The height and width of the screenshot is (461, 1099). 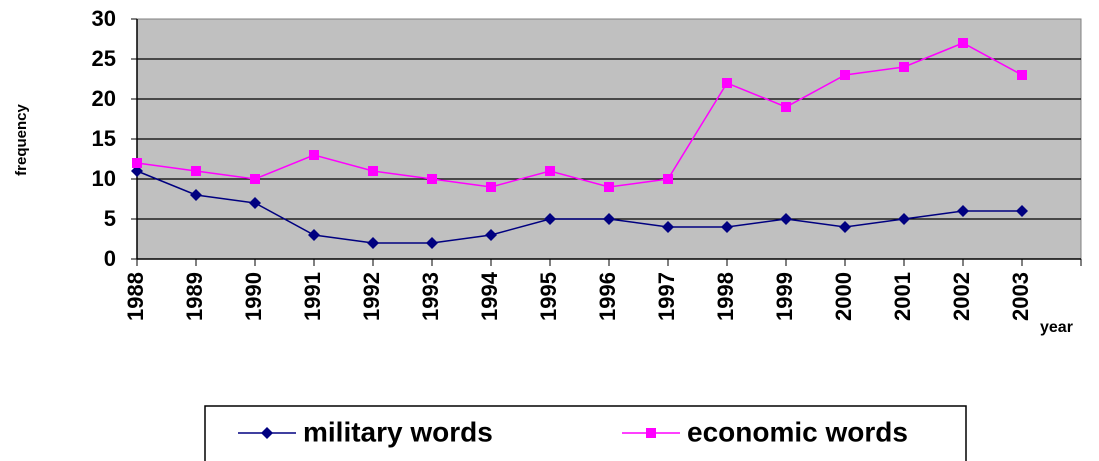 I want to click on y-tick-label: 0, so click(x=110, y=258).